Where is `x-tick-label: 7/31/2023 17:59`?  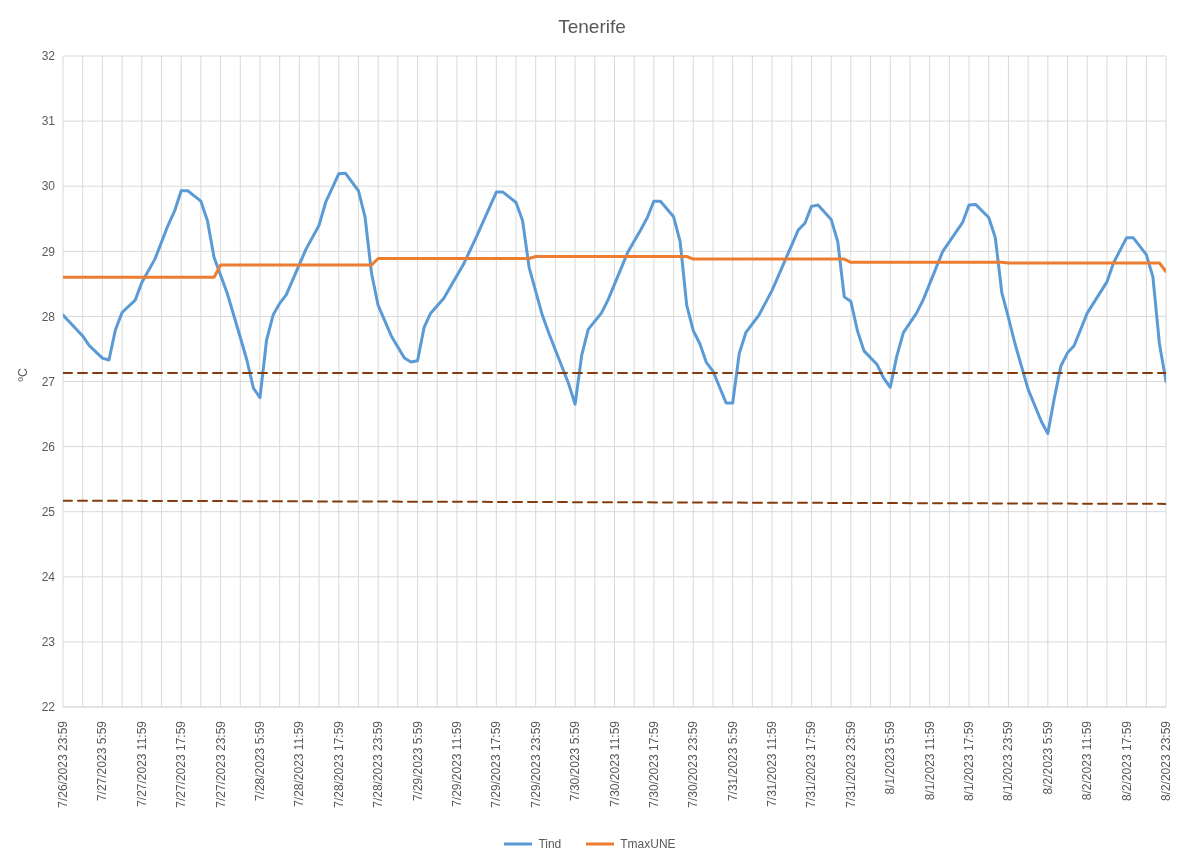
x-tick-label: 7/31/2023 17:59 is located at coordinates (811, 764).